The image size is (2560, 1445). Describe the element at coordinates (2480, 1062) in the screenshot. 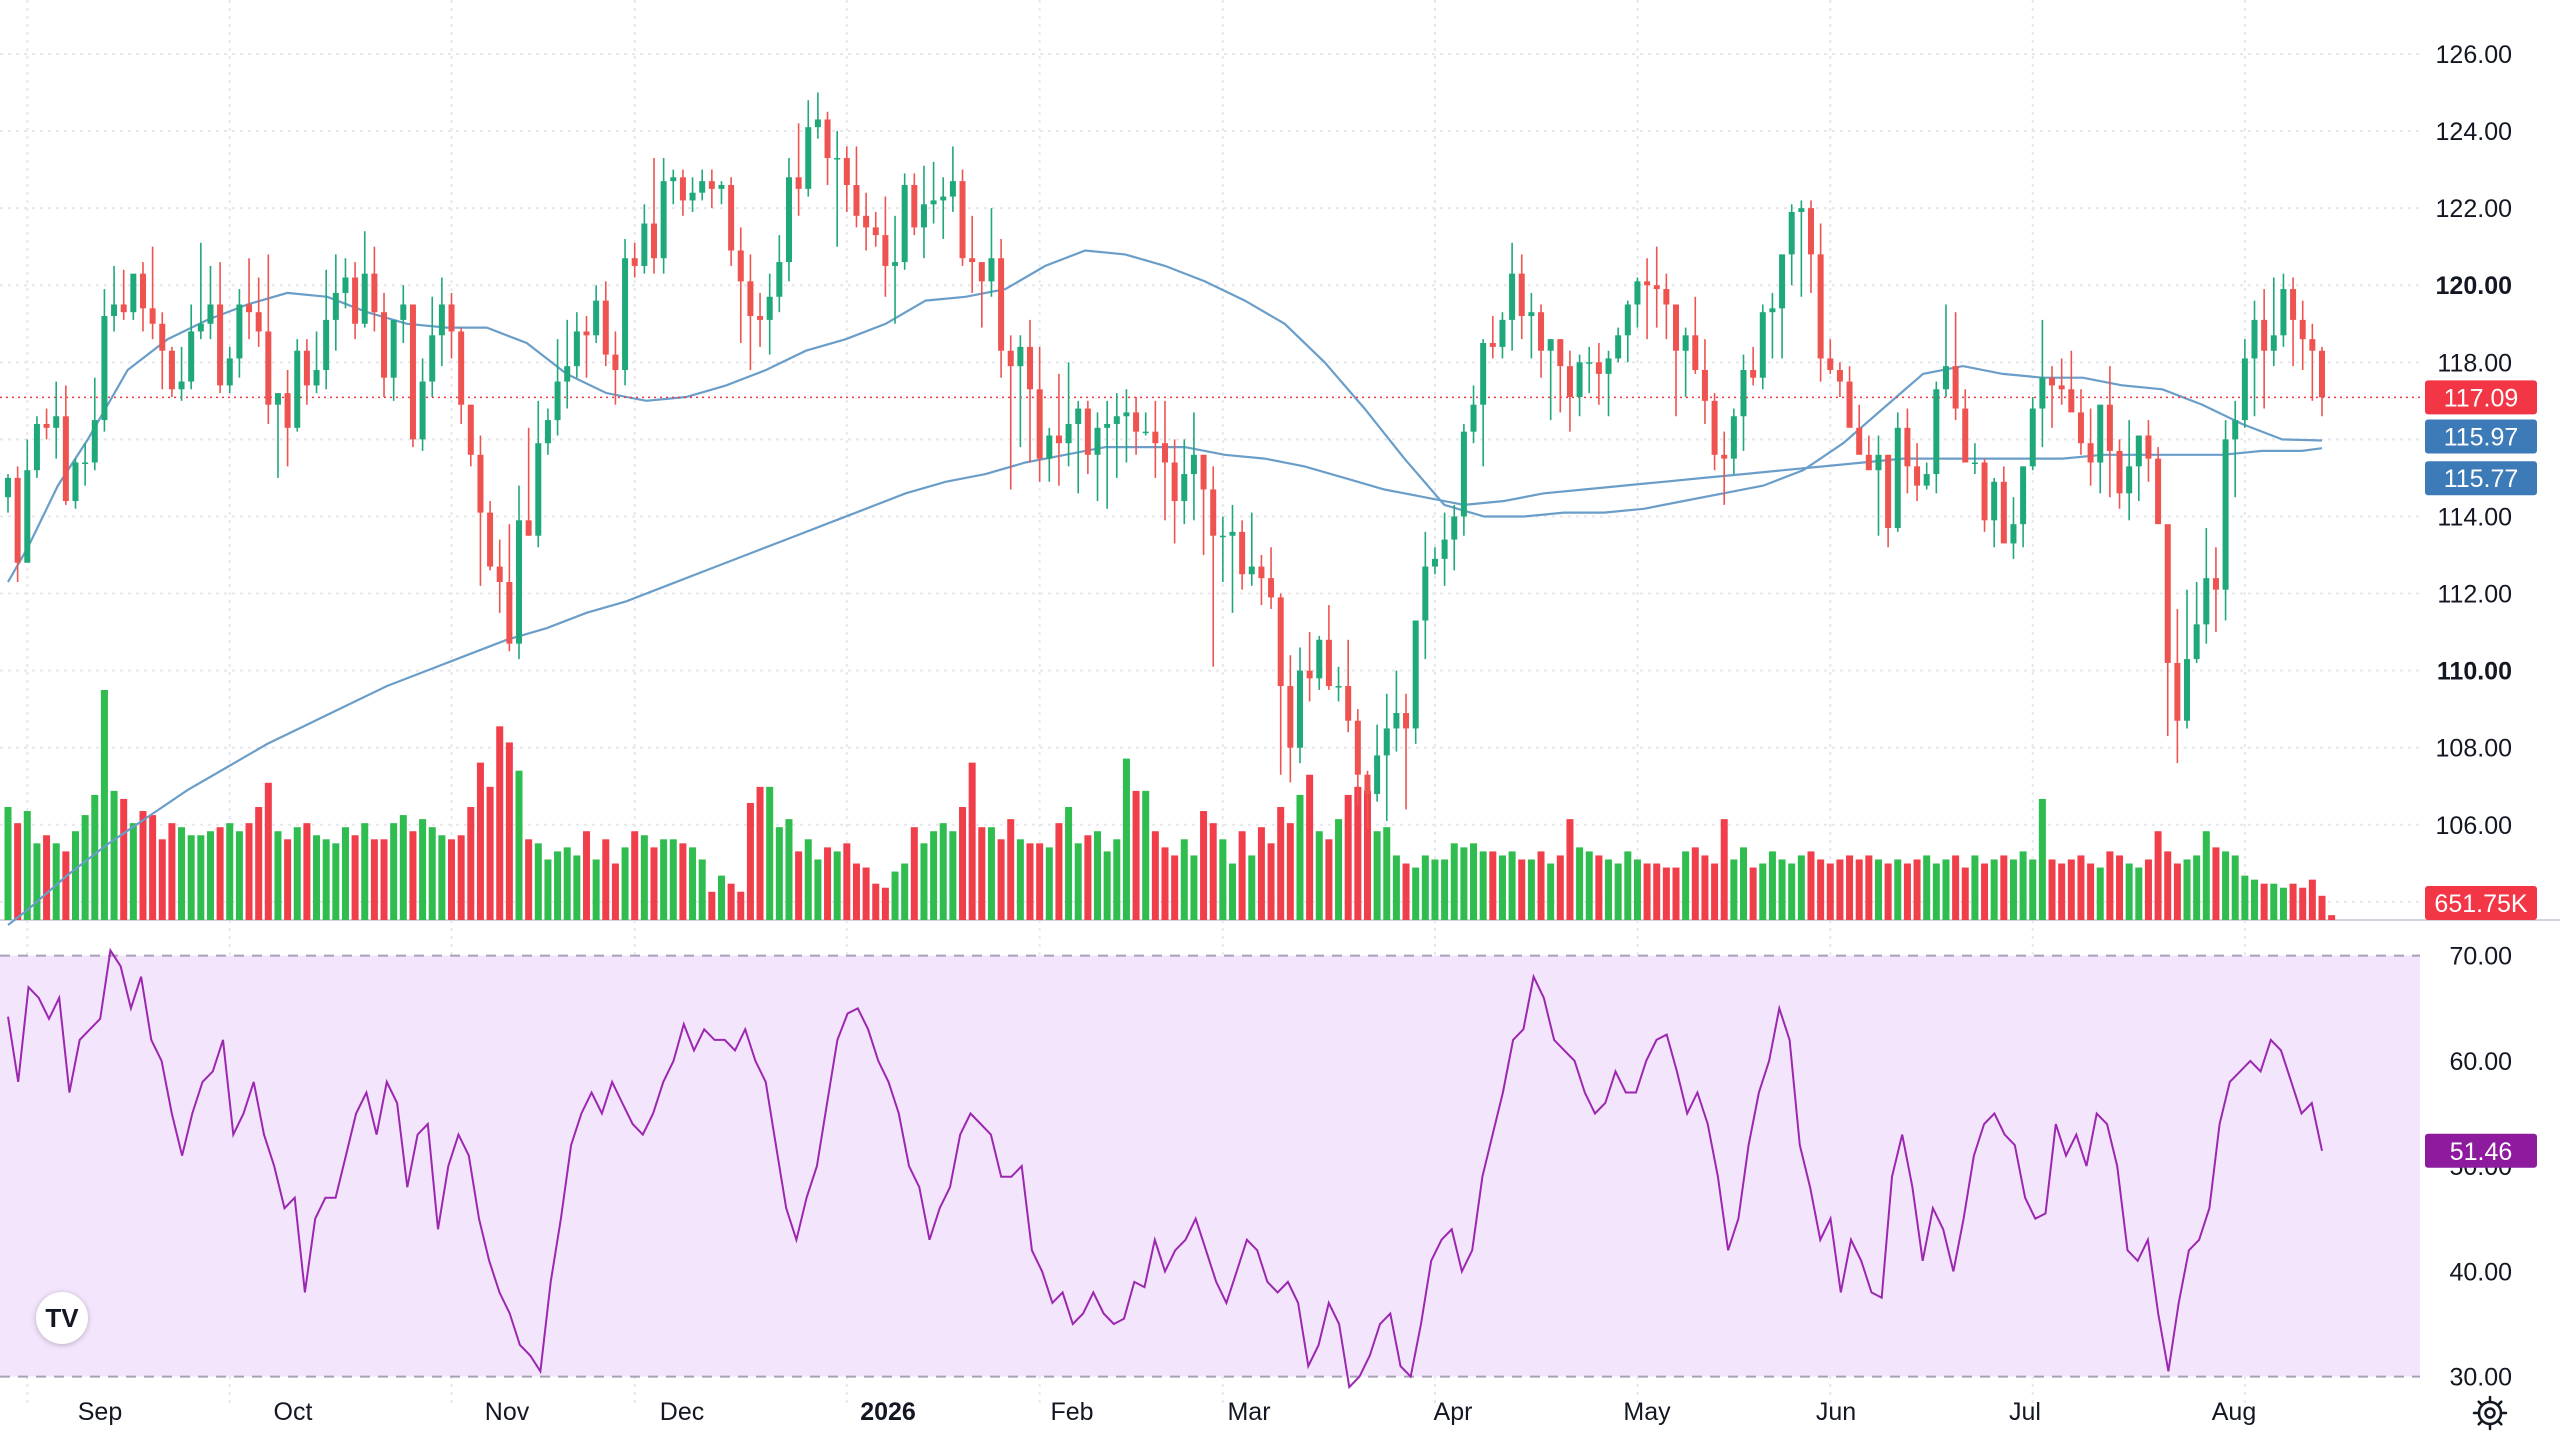

I see `rsi-tick-label: 60.00` at that location.